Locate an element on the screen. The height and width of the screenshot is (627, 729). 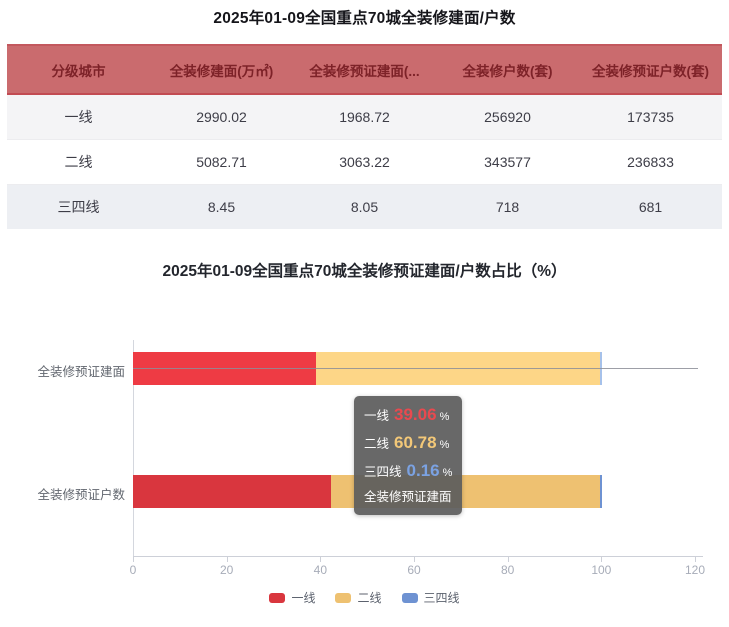
tooltip-value: 0.16 is located at coordinates (423, 470).